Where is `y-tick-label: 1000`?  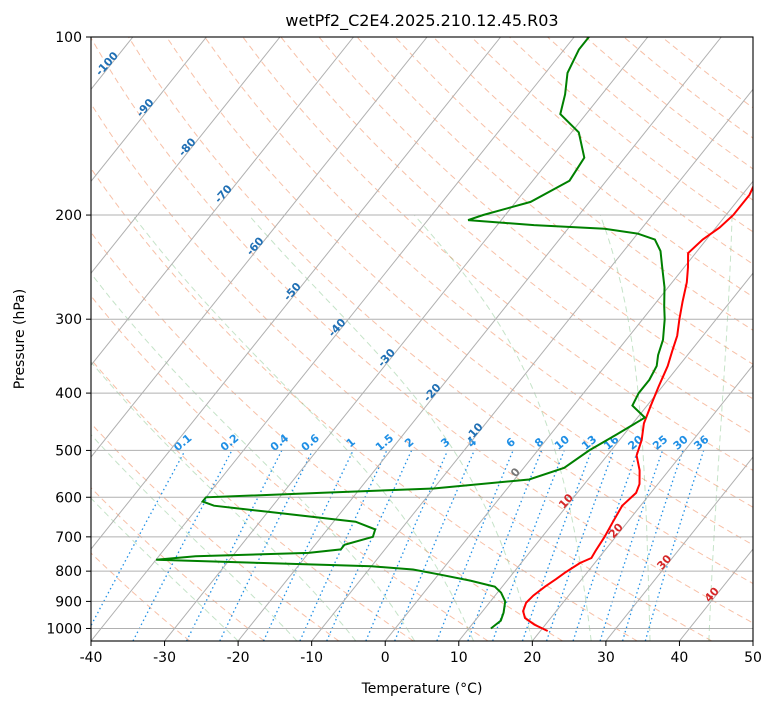
y-tick-label: 1000 is located at coordinates (64, 629).